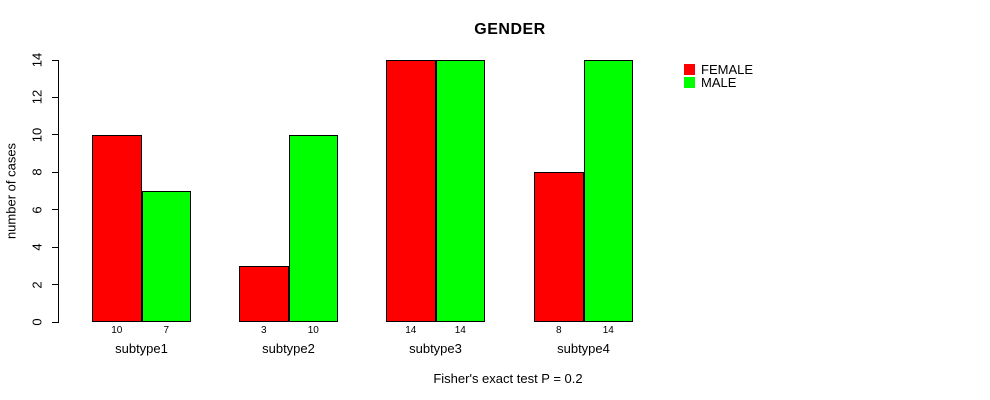 The height and width of the screenshot is (400, 990). Describe the element at coordinates (37, 135) in the screenshot. I see `y-axis-tick-label: 10` at that location.